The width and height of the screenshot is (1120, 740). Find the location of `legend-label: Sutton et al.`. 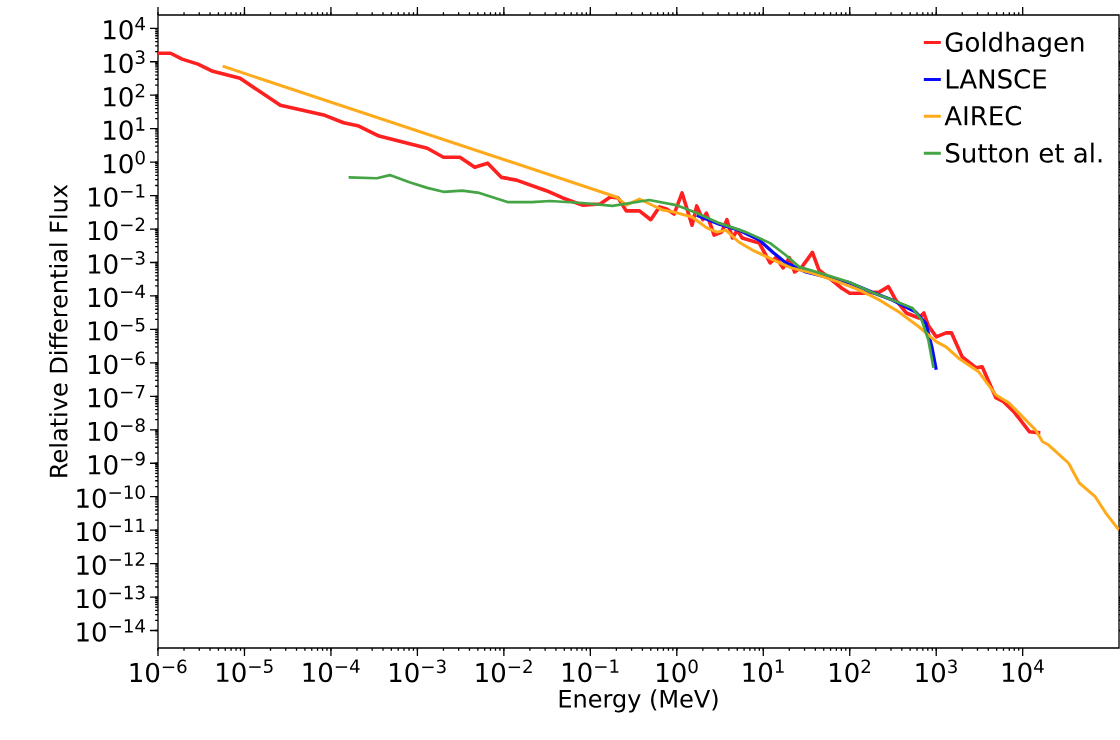

legend-label: Sutton et al. is located at coordinates (1024, 152).